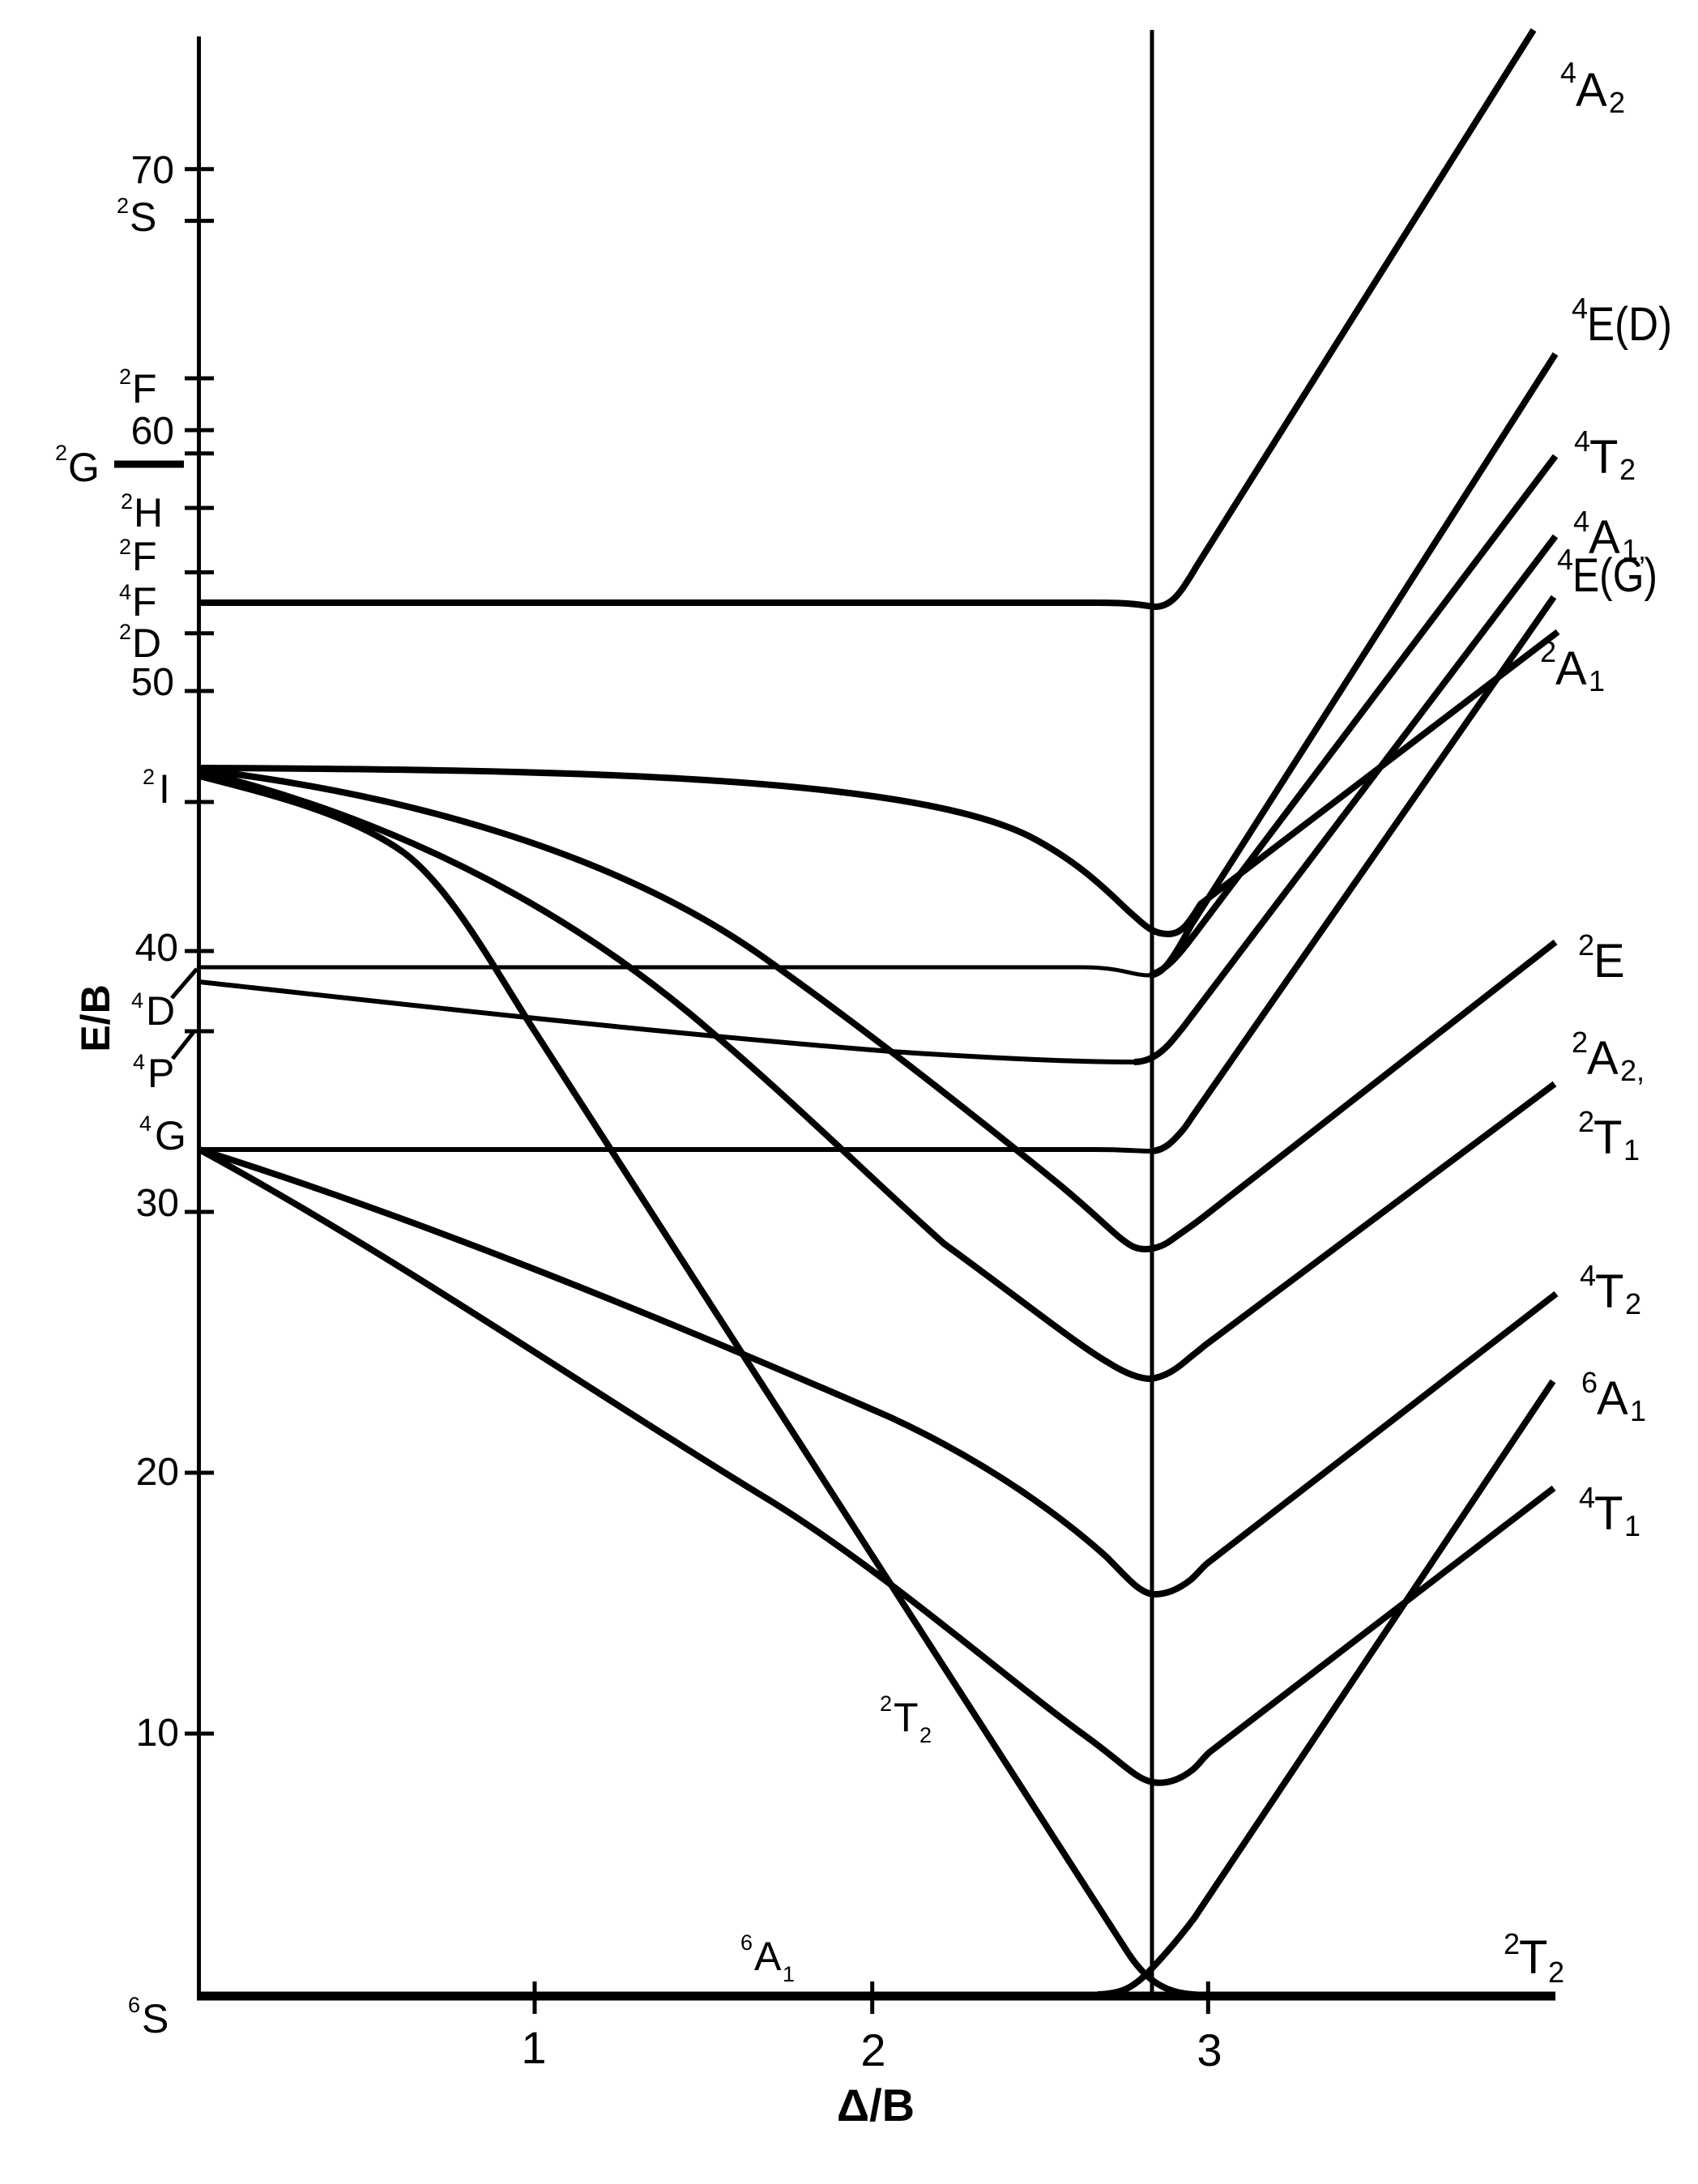  I want to click on svg-text: H, so click(148, 512).